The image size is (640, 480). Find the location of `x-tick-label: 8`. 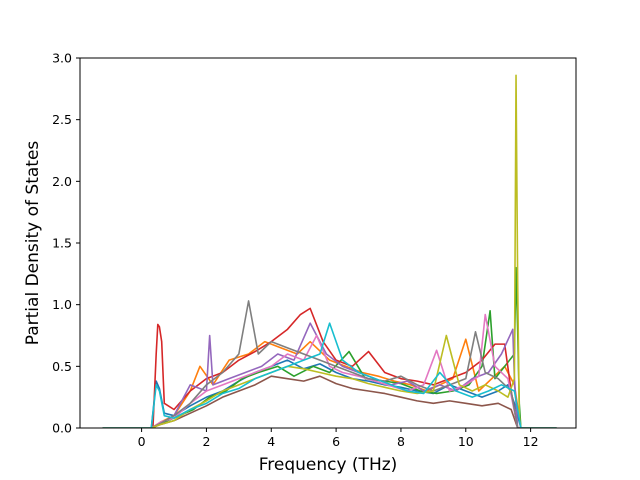

x-tick-label: 8 is located at coordinates (401, 441).